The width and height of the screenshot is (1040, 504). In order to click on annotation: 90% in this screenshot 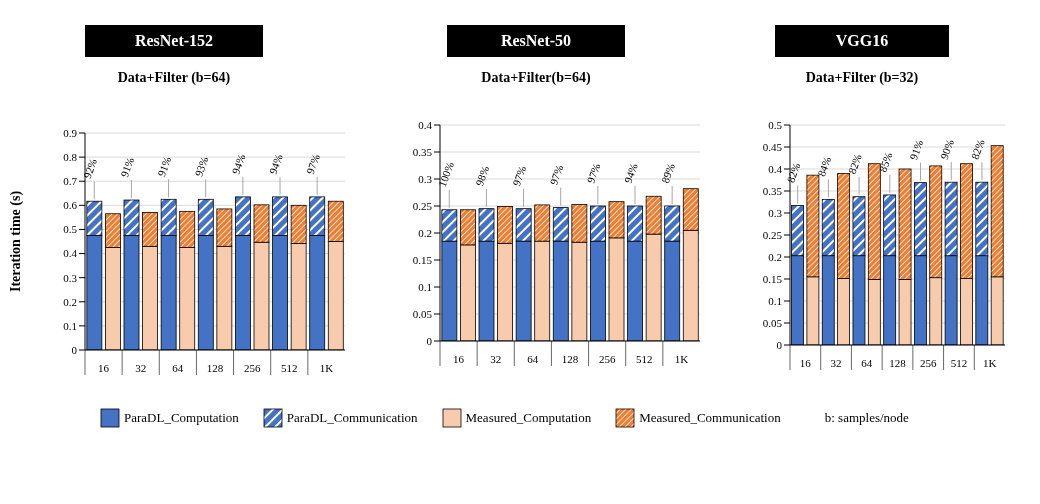, I will do `click(947, 149)`.